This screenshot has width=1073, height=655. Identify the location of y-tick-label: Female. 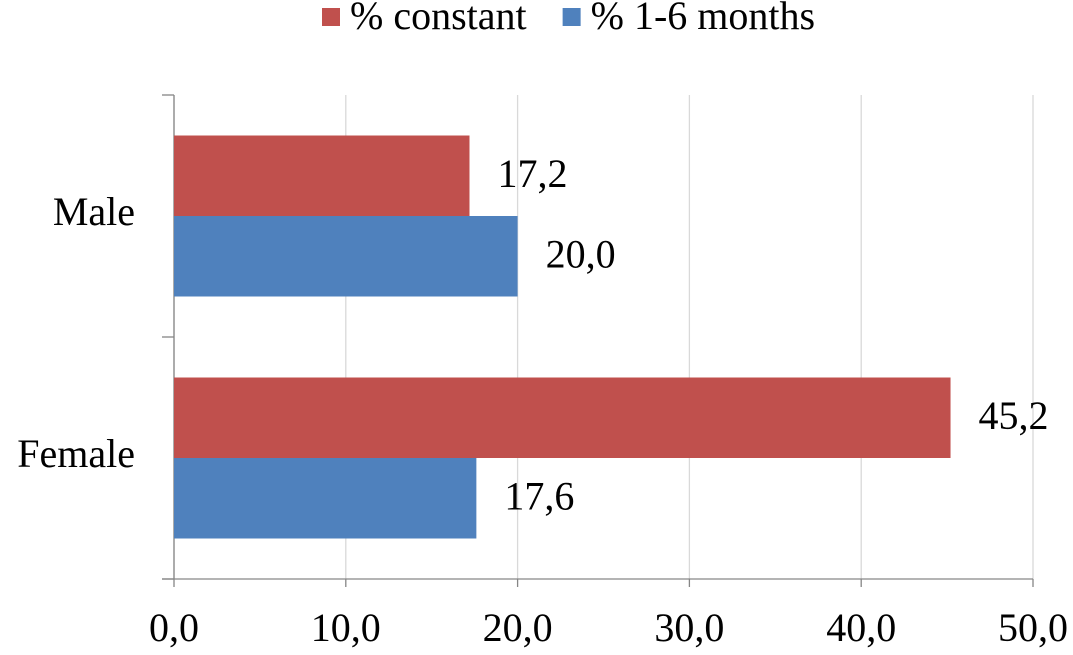
(76, 453).